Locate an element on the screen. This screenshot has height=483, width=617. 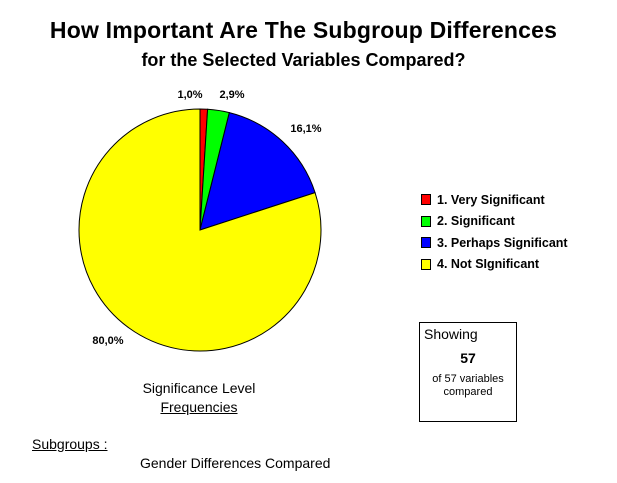
legend-swatch-significant is located at coordinates (426, 221).